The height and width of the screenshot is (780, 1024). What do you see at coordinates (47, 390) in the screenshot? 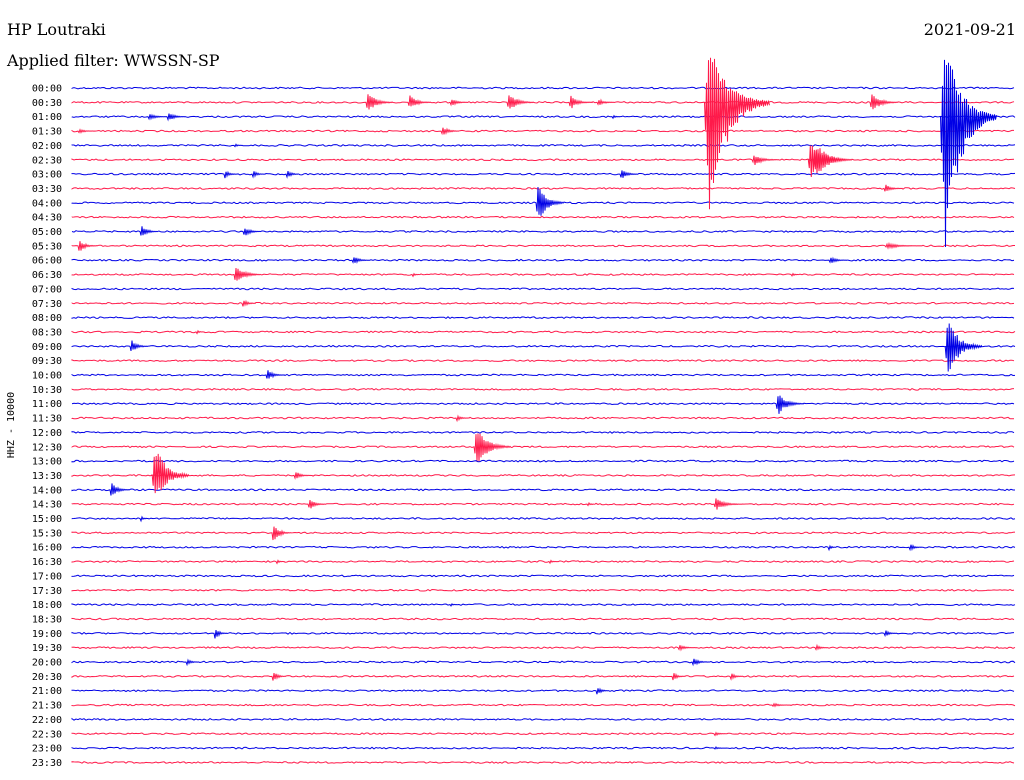
I see `time-label: 10:30` at bounding box center [47, 390].